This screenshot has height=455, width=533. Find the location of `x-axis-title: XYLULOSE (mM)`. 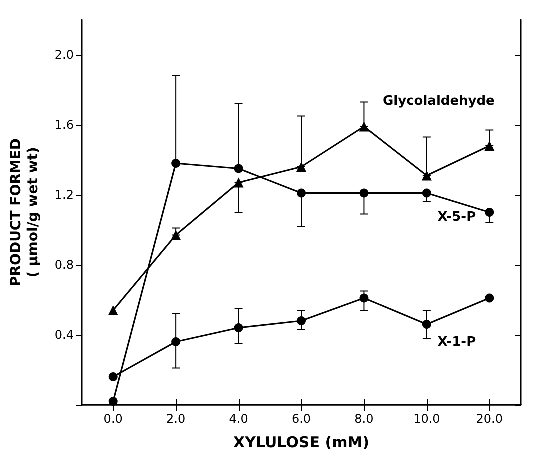

x-axis-title: XYLULOSE (mM) is located at coordinates (302, 443).